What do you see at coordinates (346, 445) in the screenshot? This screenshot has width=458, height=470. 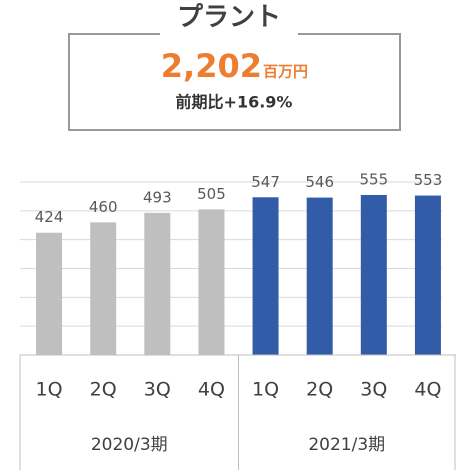 I see `group-label: 2021/3期` at bounding box center [346, 445].